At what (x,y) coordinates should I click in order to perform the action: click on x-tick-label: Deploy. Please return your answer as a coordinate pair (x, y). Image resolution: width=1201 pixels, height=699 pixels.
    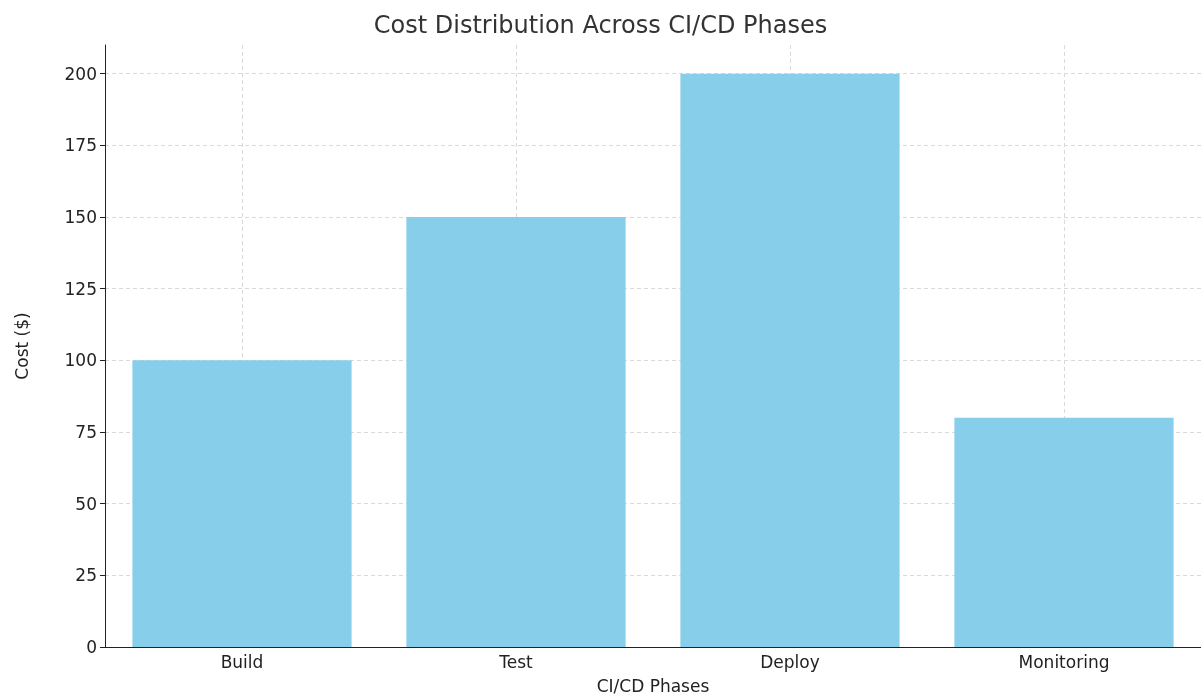
    Looking at the image, I should click on (790, 661).